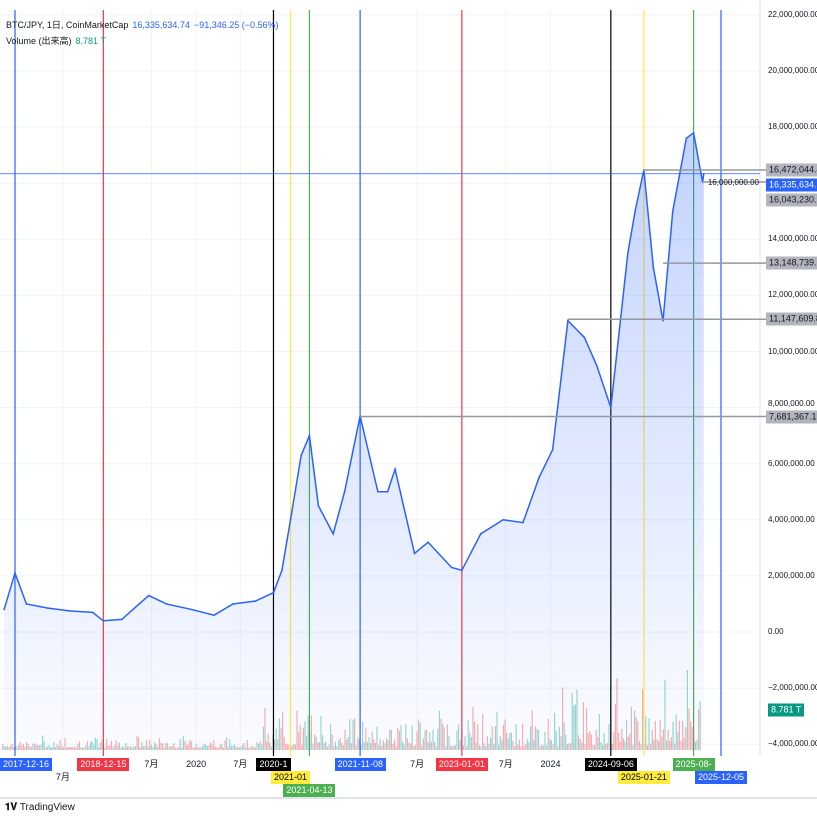  What do you see at coordinates (791, 319) in the screenshot?
I see `price-level-tag: 11,147,609.85` at bounding box center [791, 319].